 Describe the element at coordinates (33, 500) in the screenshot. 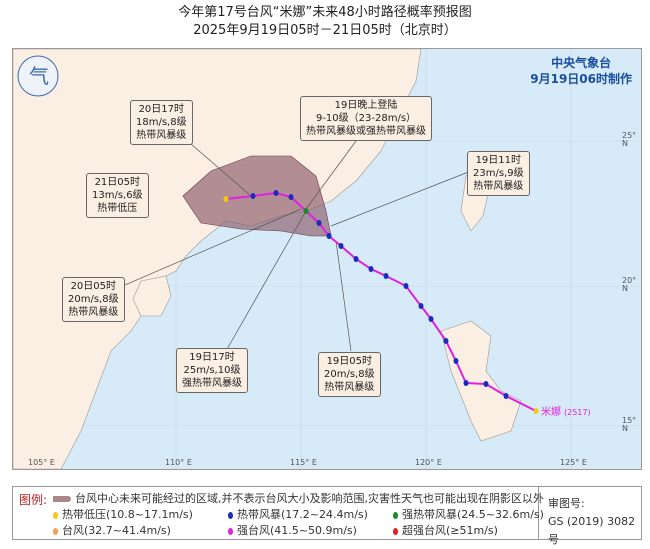

I see `legend-title: 图例:` at that location.